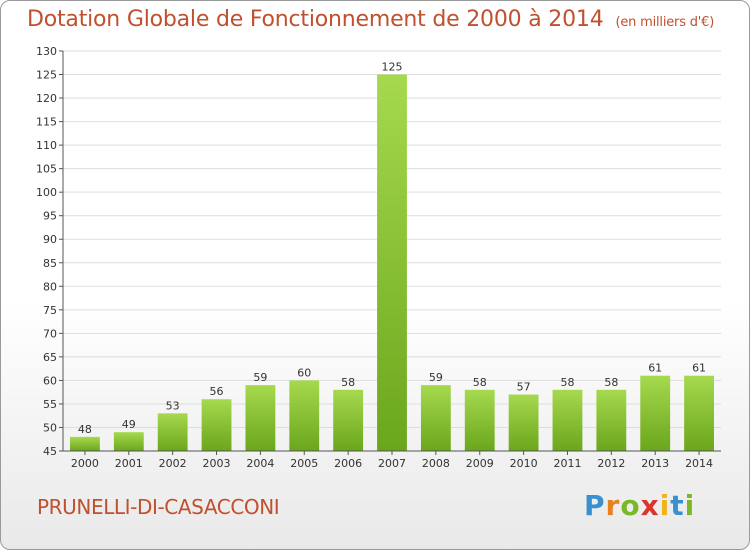  Describe the element at coordinates (392, 67) in the screenshot. I see `bar-value-label: 125` at that location.